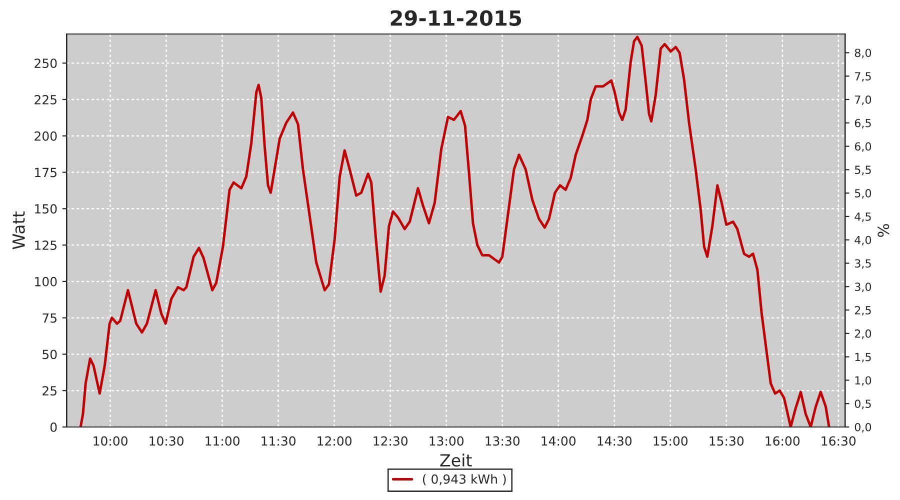 This screenshot has width=900, height=500. What do you see at coordinates (167, 441) in the screenshot?
I see `x-tick-label: 10:30` at bounding box center [167, 441].